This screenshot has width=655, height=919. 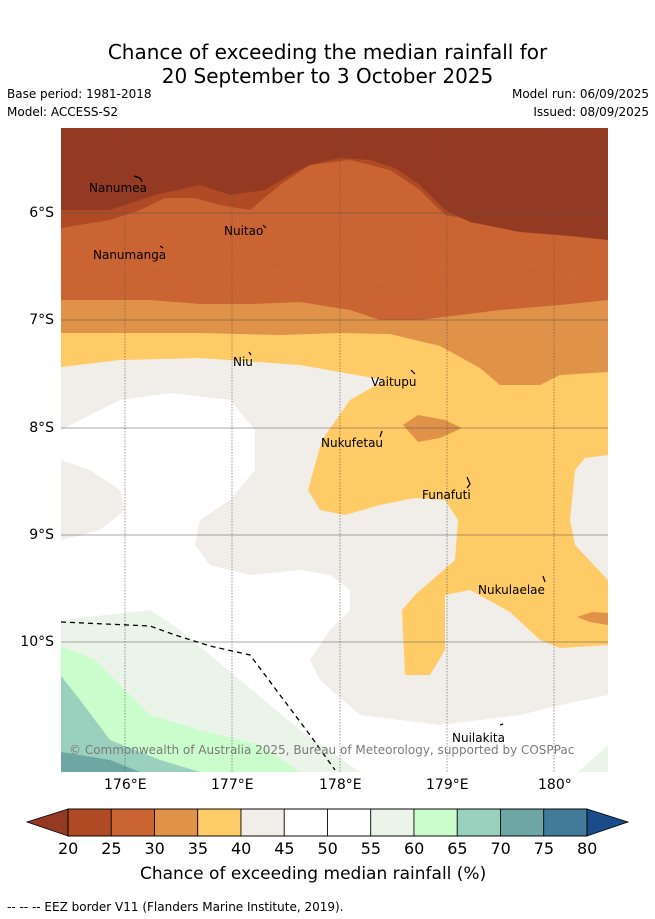 I want to click on issued-date: Issued: 08/09/2025, so click(x=591, y=112).